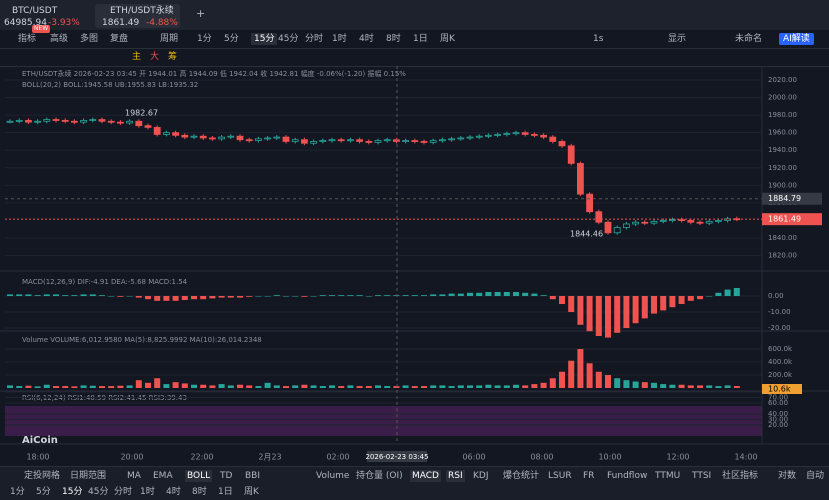 The image size is (829, 500). I want to click on tab-symbol: BTC/USDT, so click(35, 11).